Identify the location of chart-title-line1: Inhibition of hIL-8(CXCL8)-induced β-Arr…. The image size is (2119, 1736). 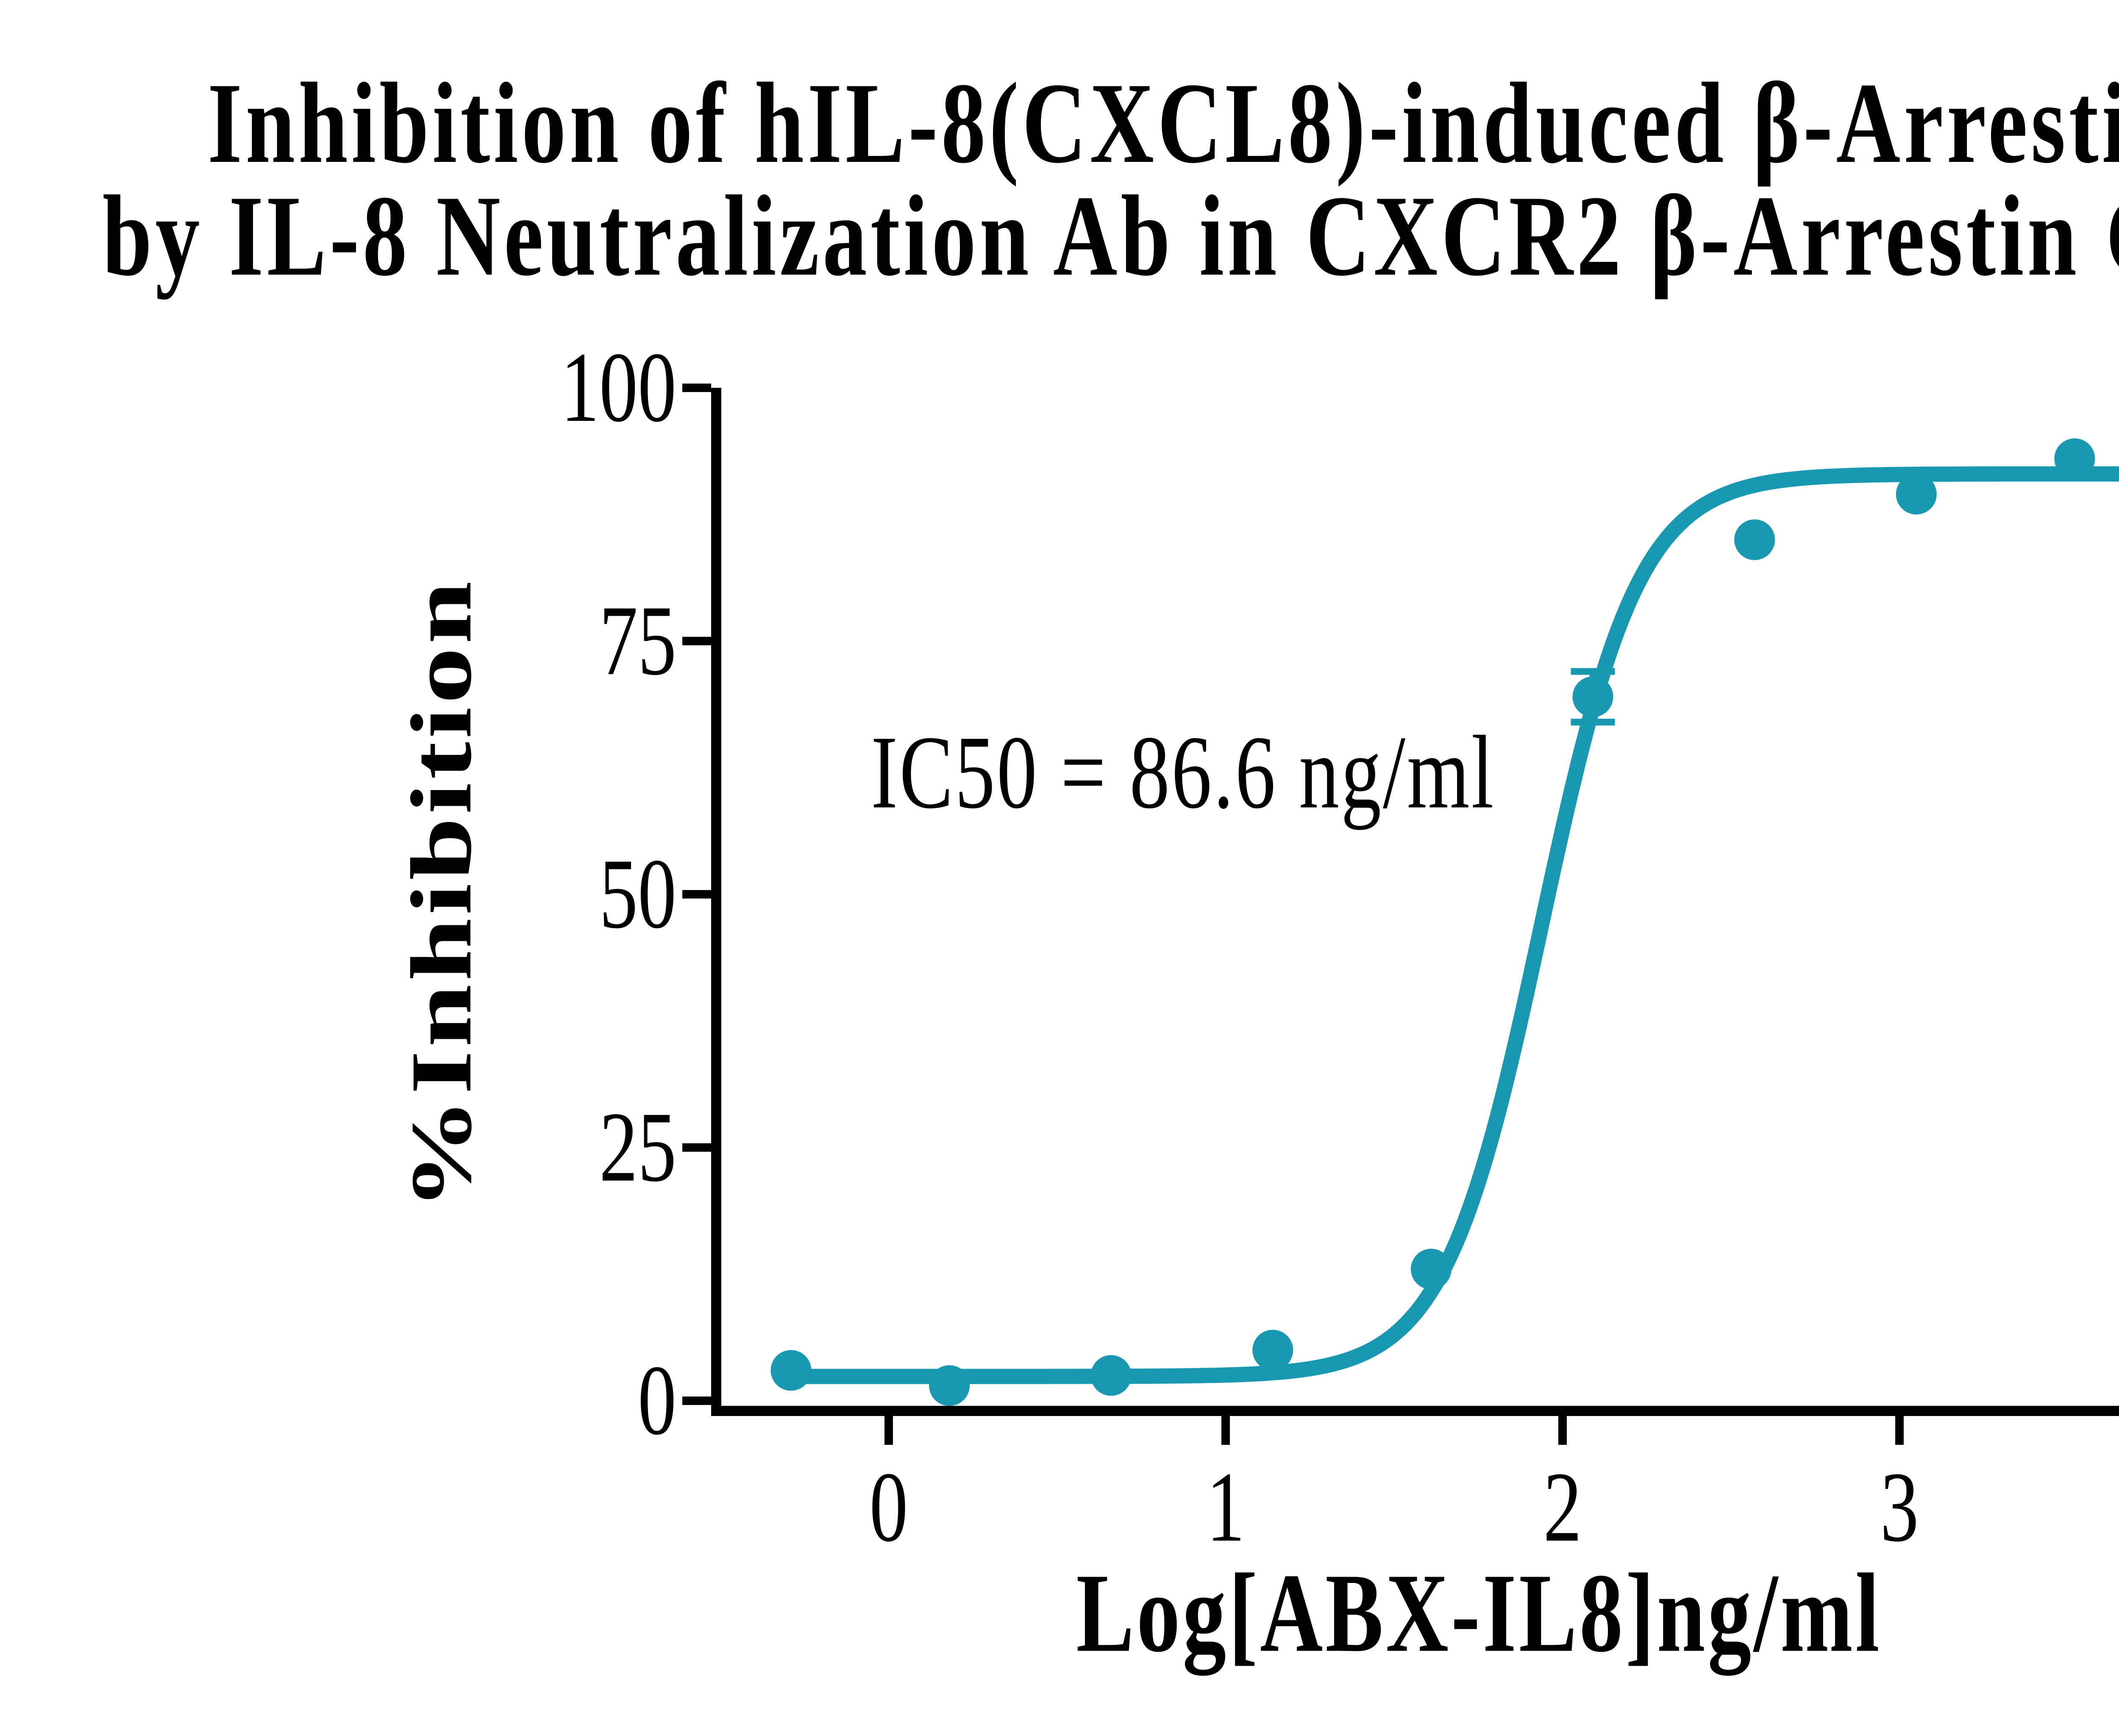
(1164, 123).